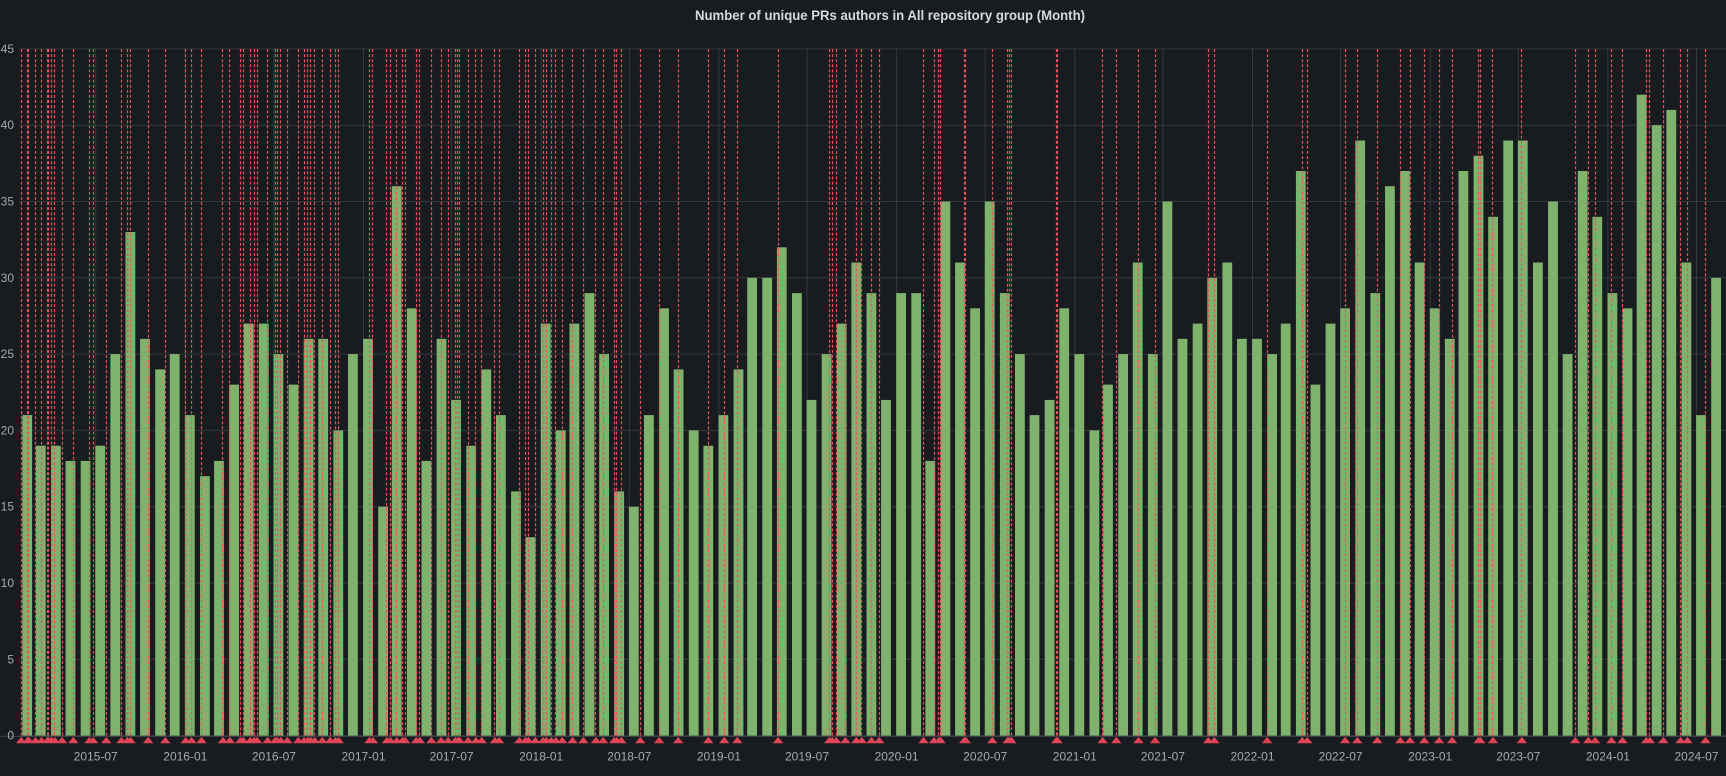 This screenshot has width=1726, height=776. I want to click on svg-text: 40, so click(8, 125).